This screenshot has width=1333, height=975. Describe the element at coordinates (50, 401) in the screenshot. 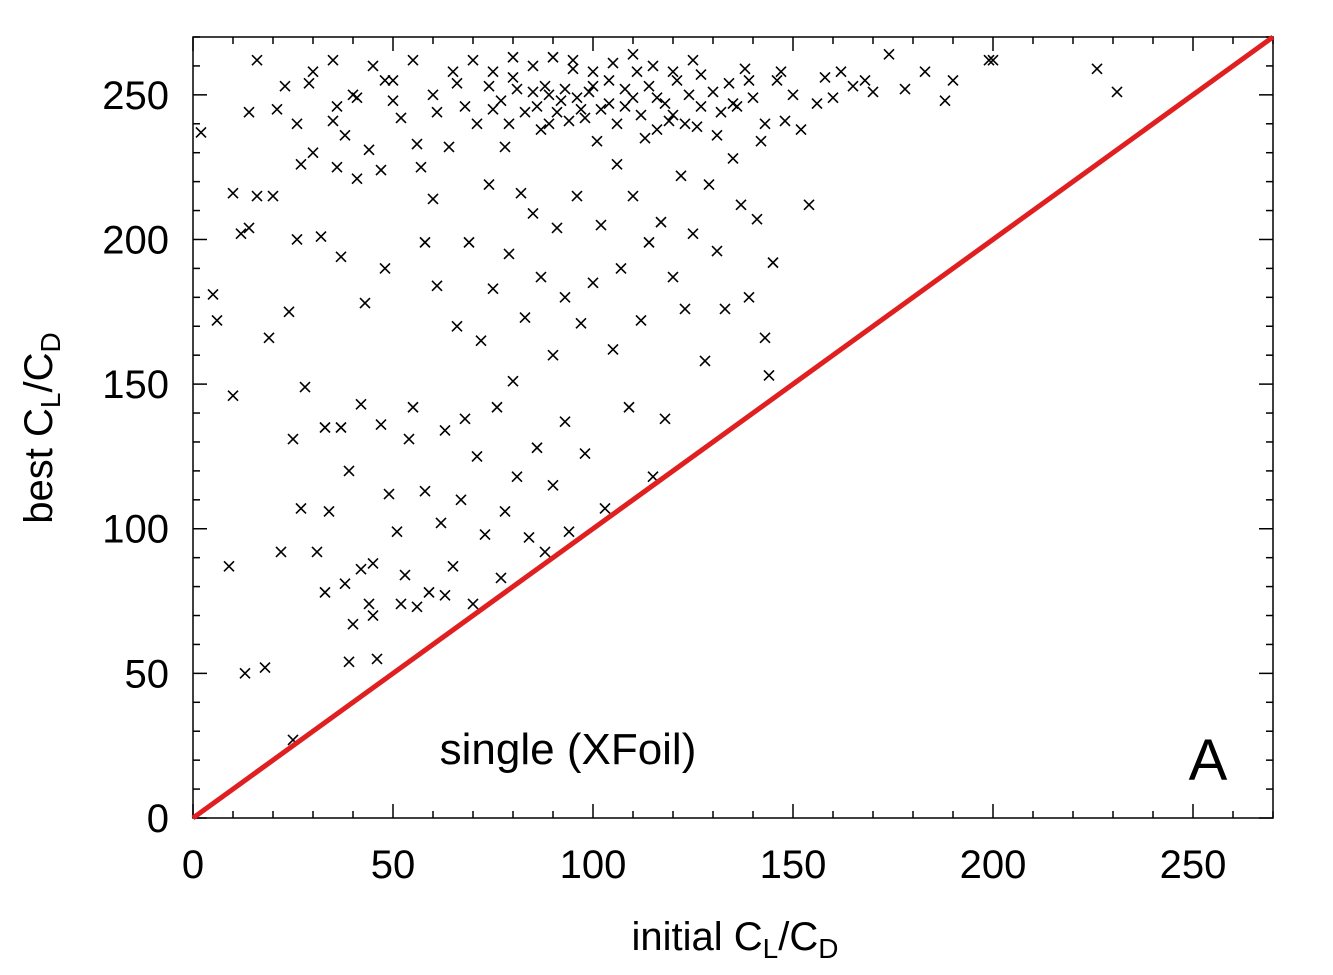

I see `y-axis-label-sub1: L` at that location.